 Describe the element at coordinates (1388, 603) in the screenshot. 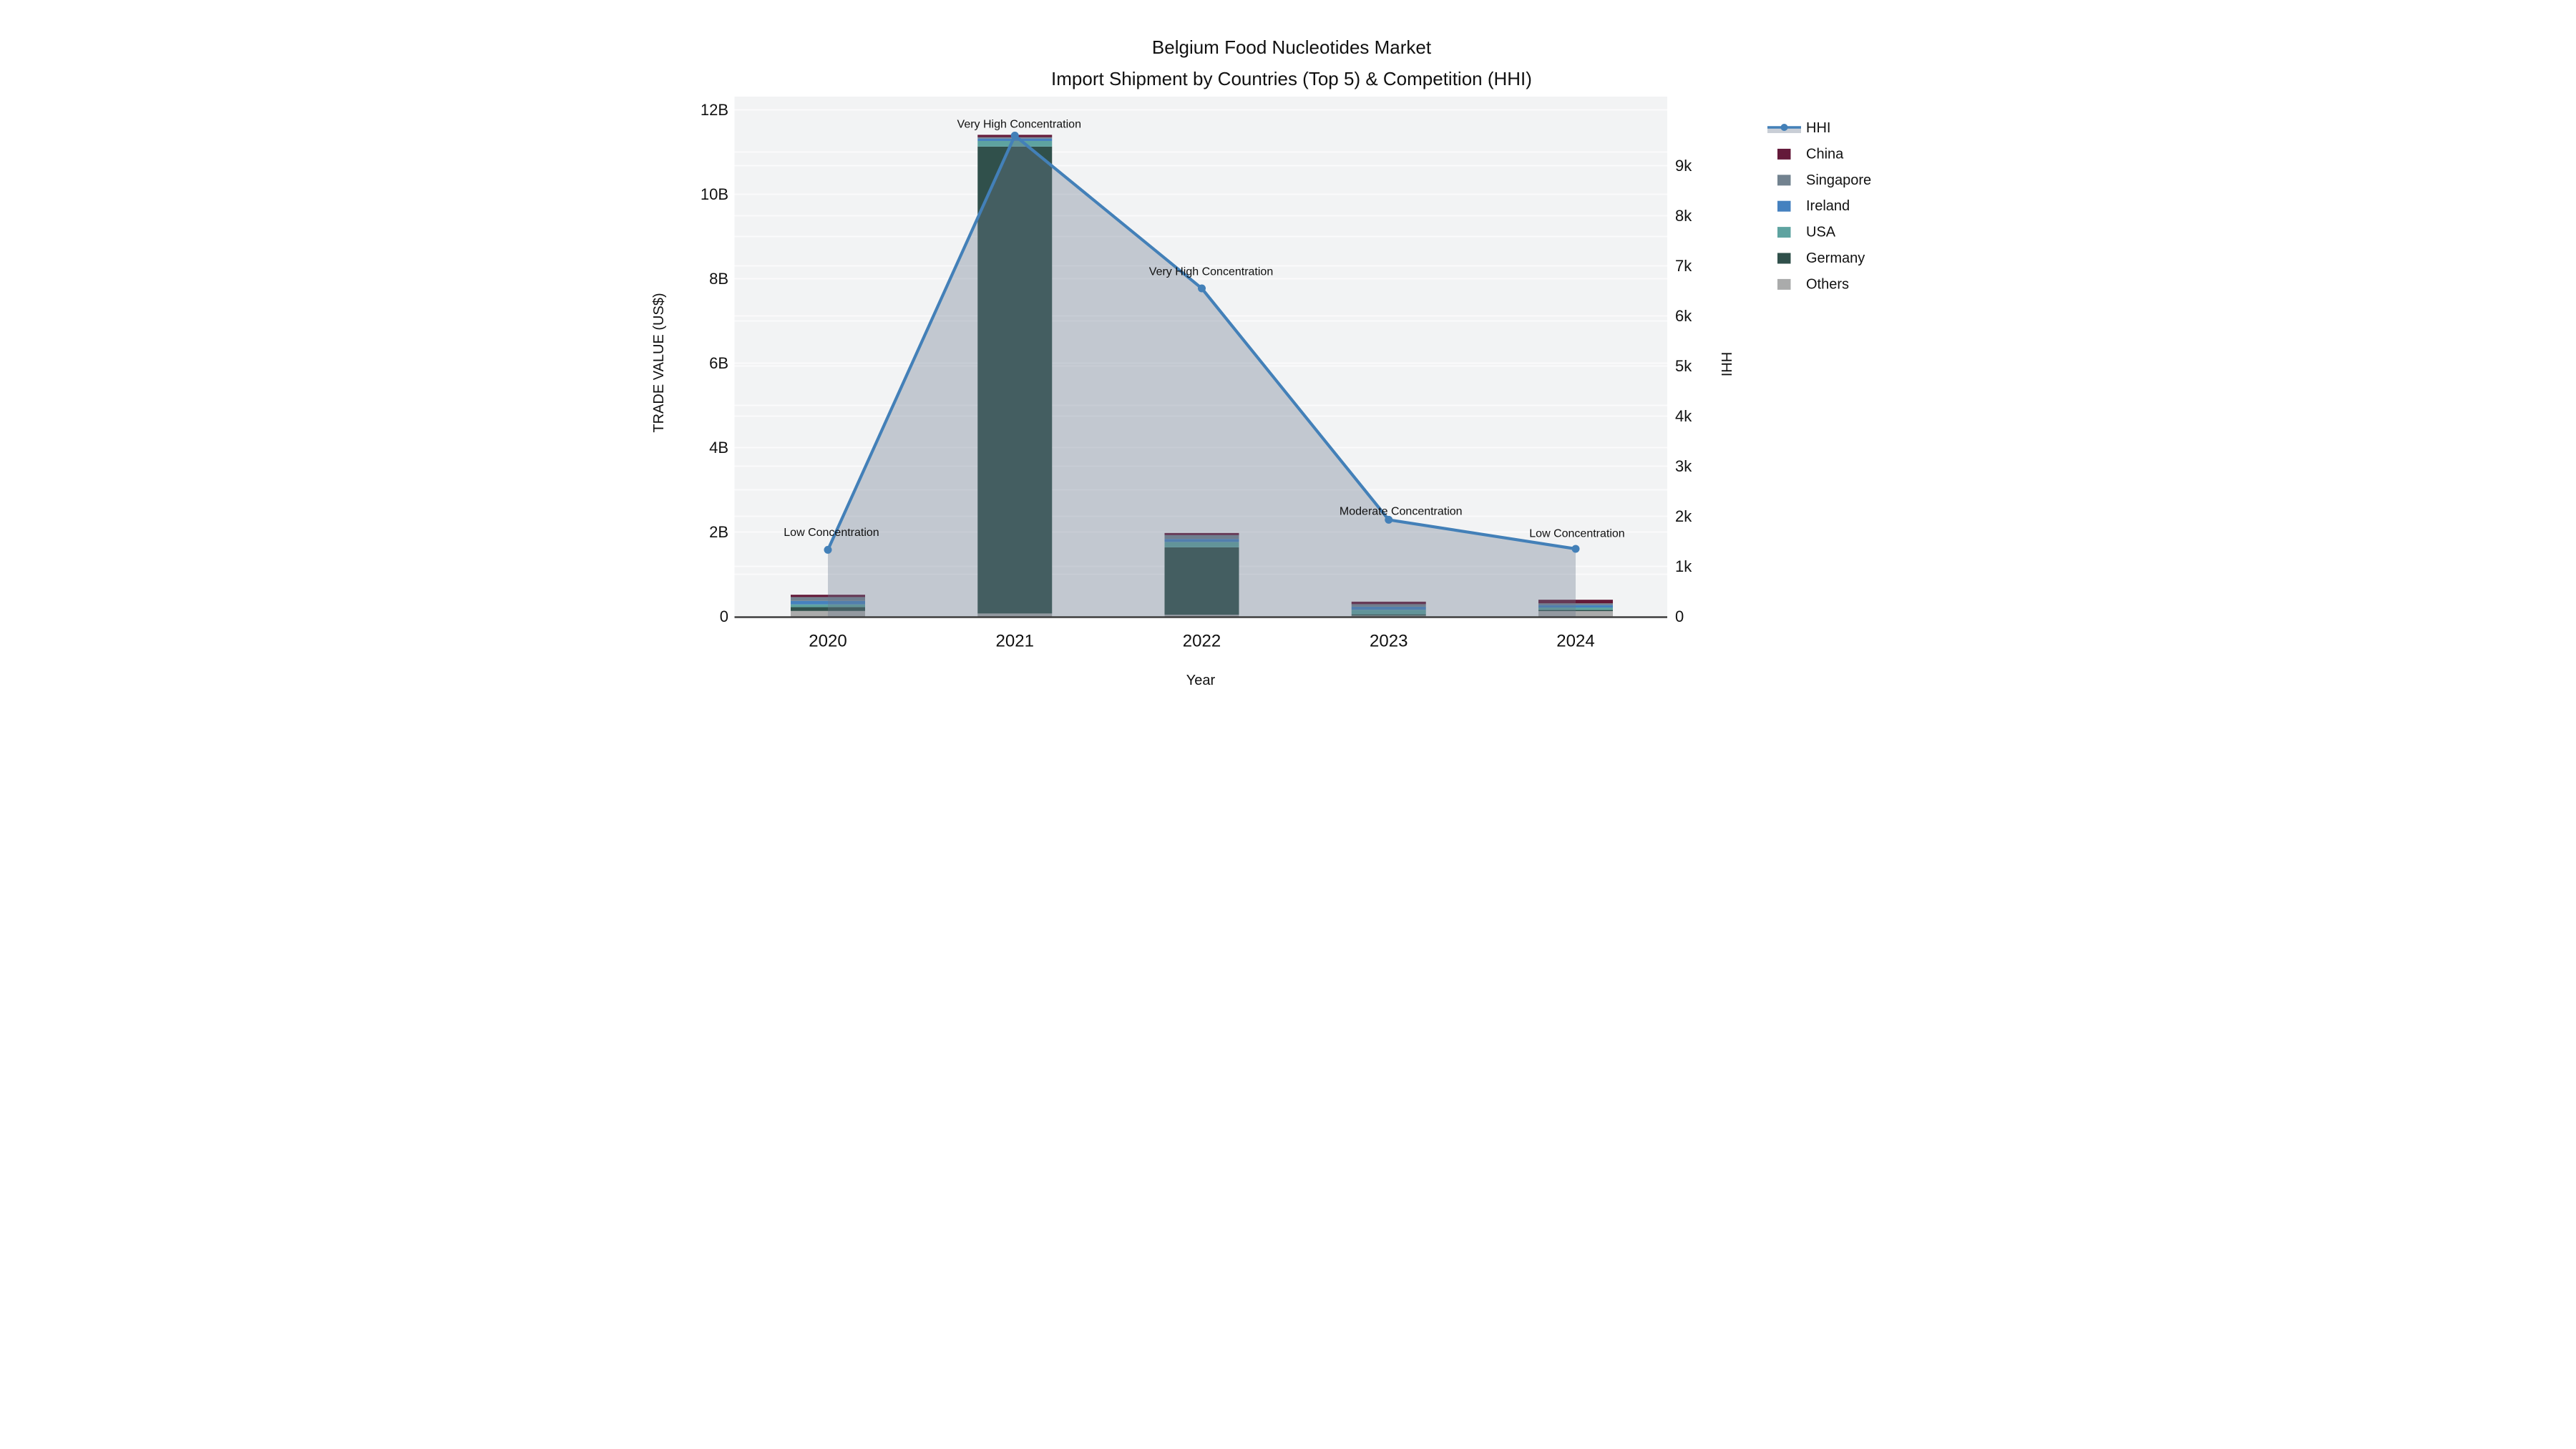

I see `bar-segment-2023-china` at that location.